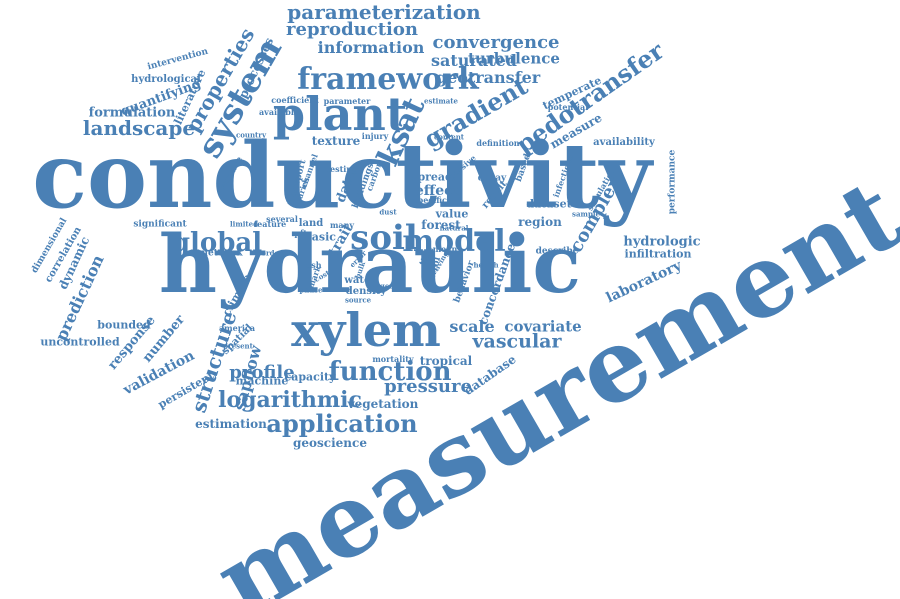  What do you see at coordinates (272, 253) in the screenshot?
I see `word-order: order` at bounding box center [272, 253].